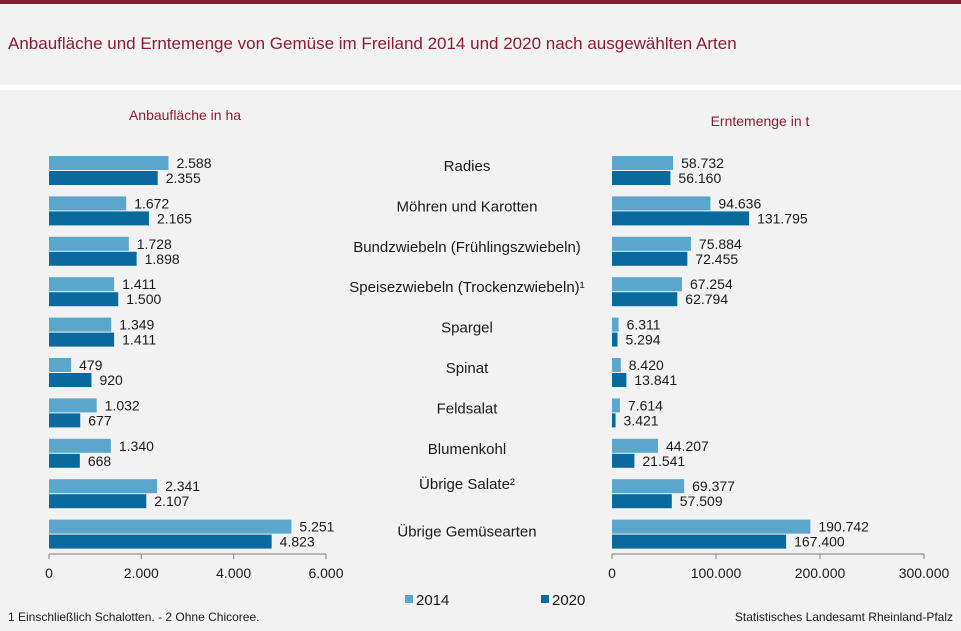 This screenshot has height=631, width=961. I want to click on data-label-yield-2014-6: 7.614, so click(645, 405).